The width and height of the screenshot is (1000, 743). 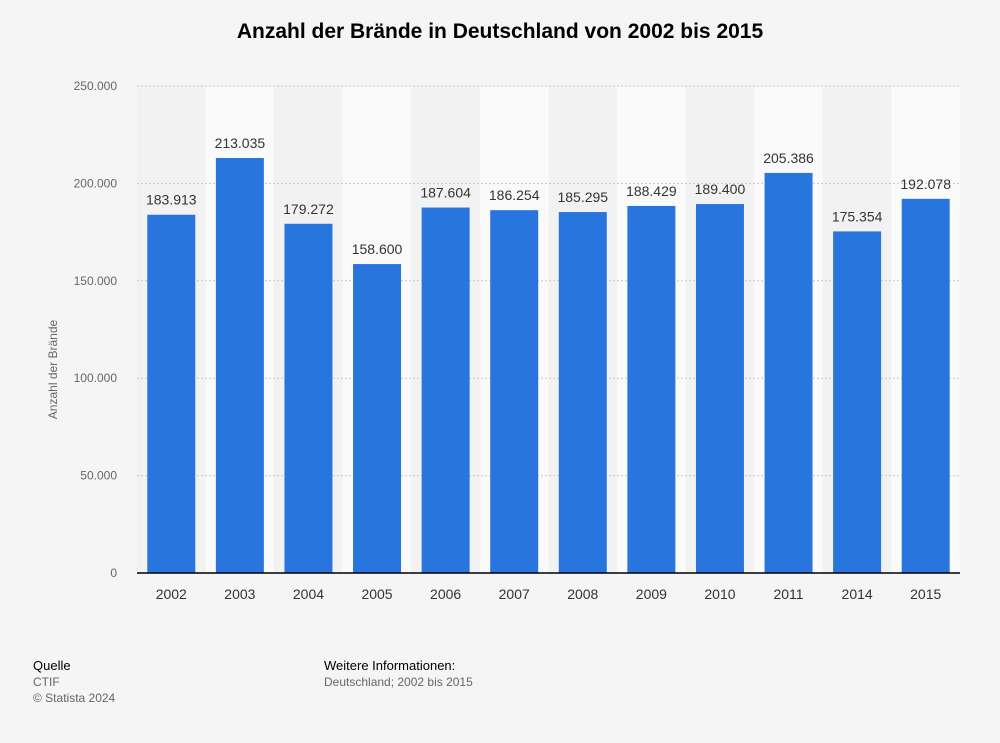 I want to click on x-tick-label: 2005, so click(x=376, y=594).